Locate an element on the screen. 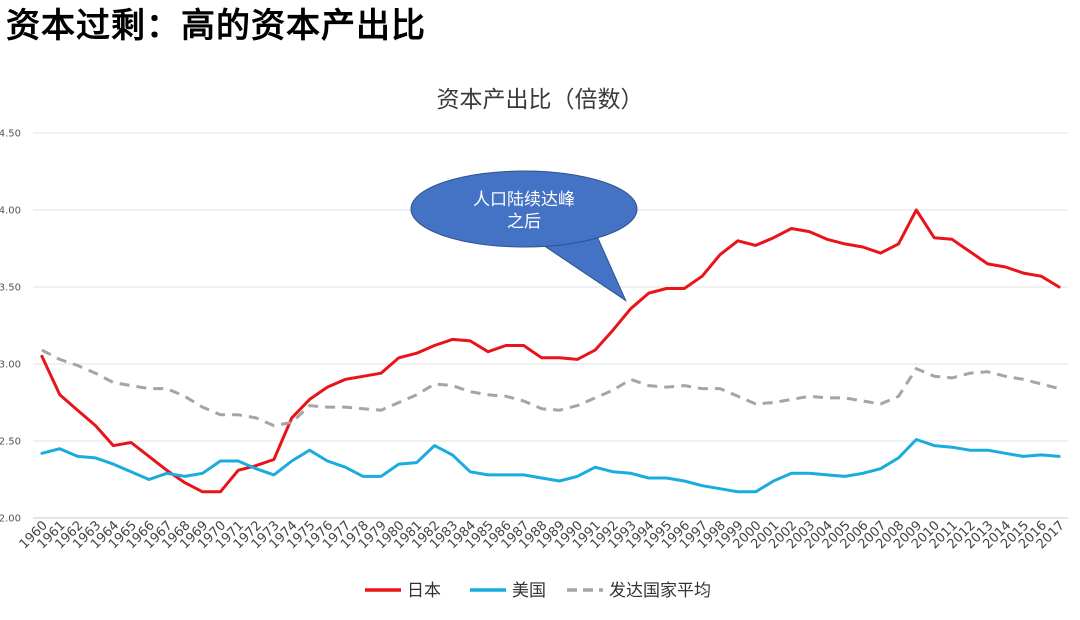  callout-text: 人口陆续达峰 is located at coordinates (524, 200).